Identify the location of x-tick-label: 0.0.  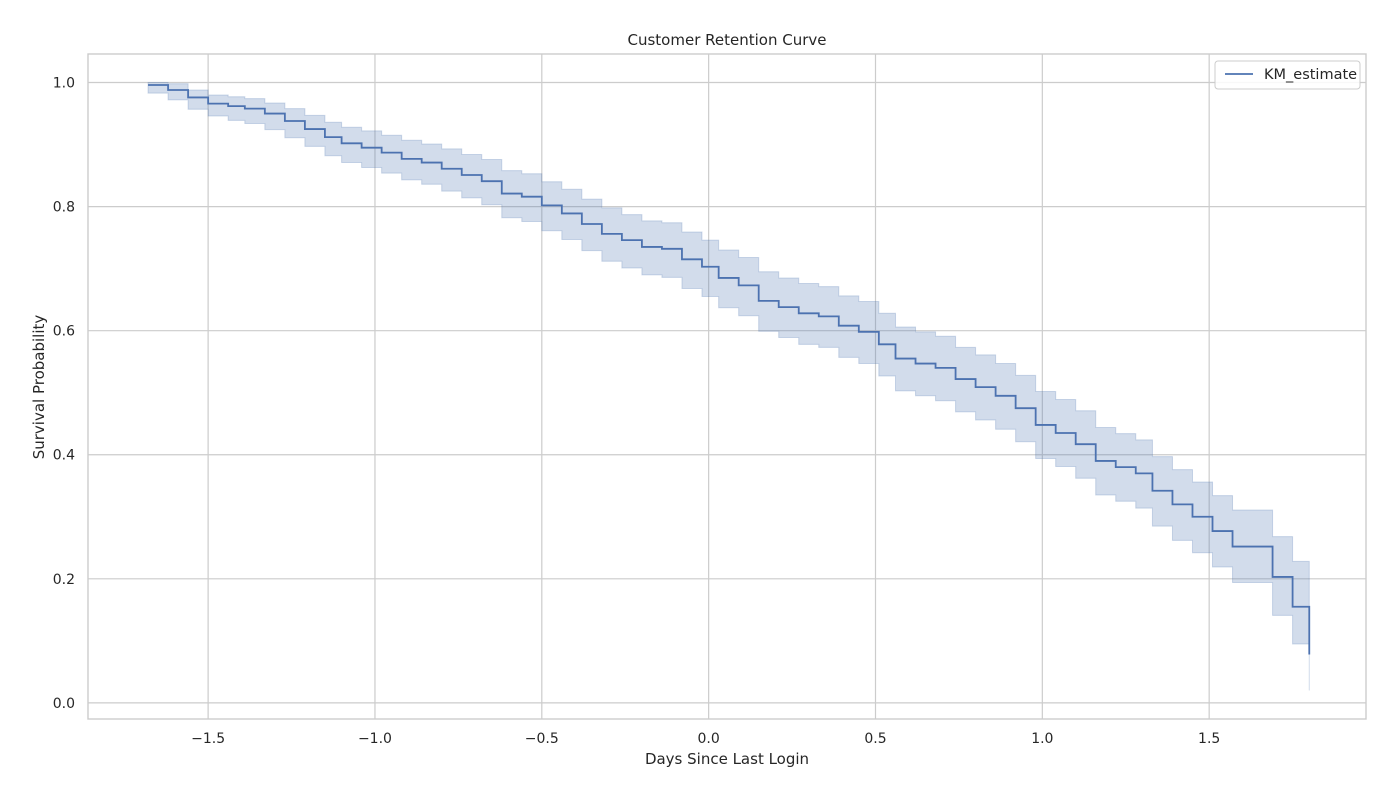
(709, 739).